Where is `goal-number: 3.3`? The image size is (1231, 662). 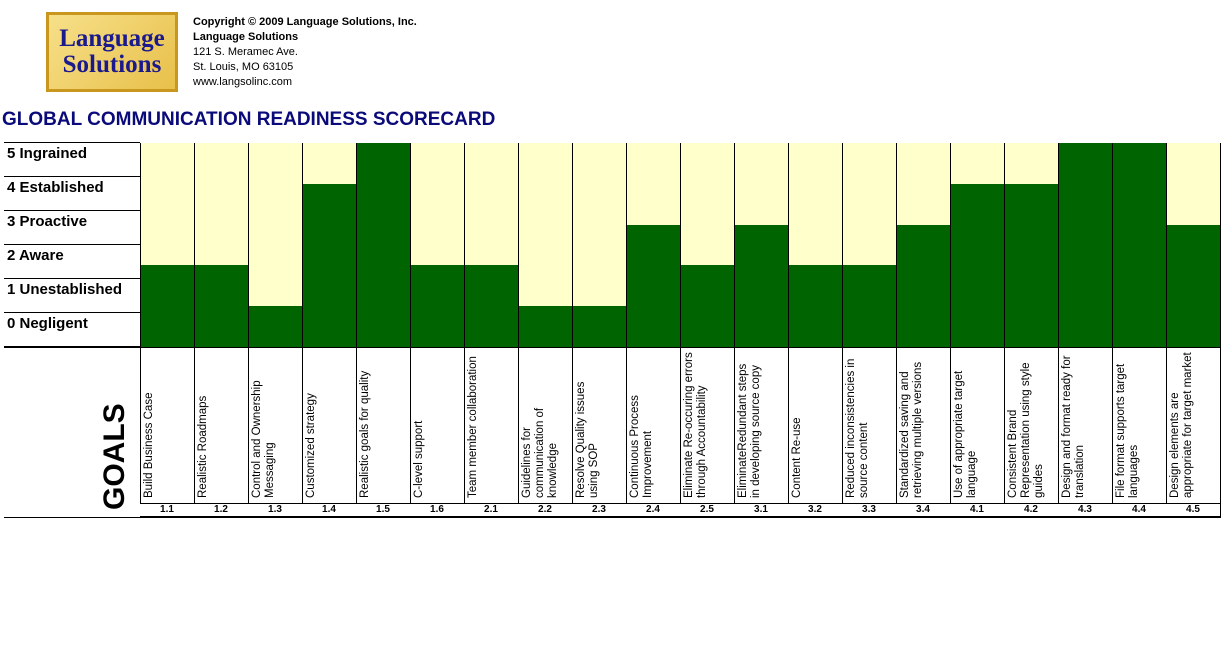
goal-number: 3.3 is located at coordinates (869, 510).